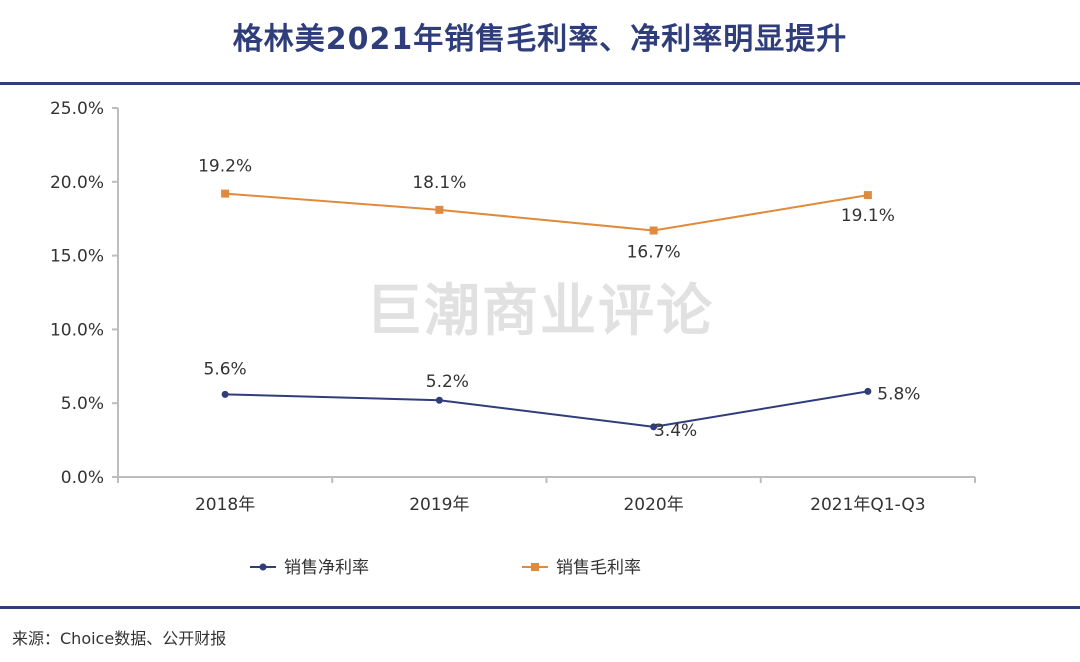  What do you see at coordinates (82, 478) in the screenshot?
I see `y-tick-label: 0.0%` at bounding box center [82, 478].